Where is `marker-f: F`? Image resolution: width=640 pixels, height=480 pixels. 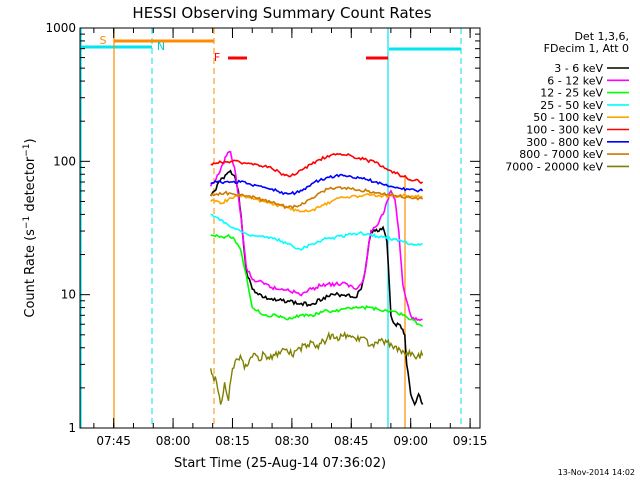
marker-f: F is located at coordinates (217, 57).